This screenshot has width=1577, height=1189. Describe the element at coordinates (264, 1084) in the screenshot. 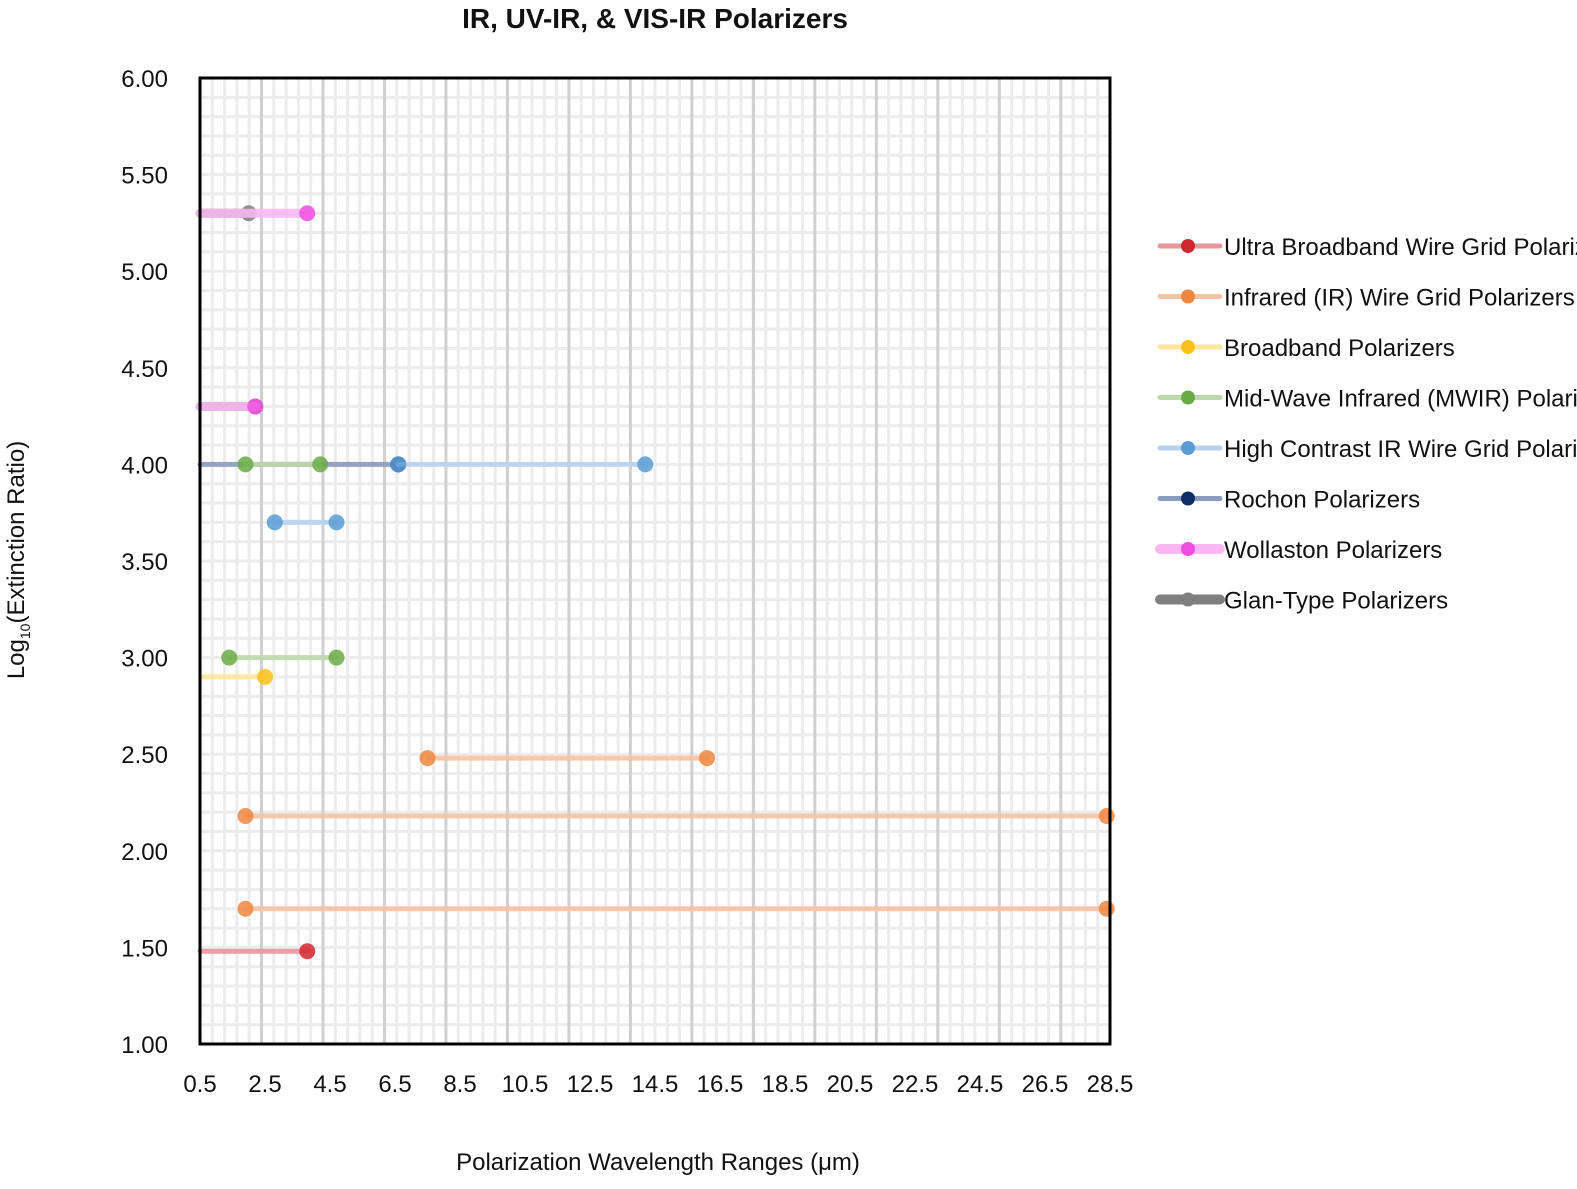

I see `x-tick-label: 2.5` at that location.